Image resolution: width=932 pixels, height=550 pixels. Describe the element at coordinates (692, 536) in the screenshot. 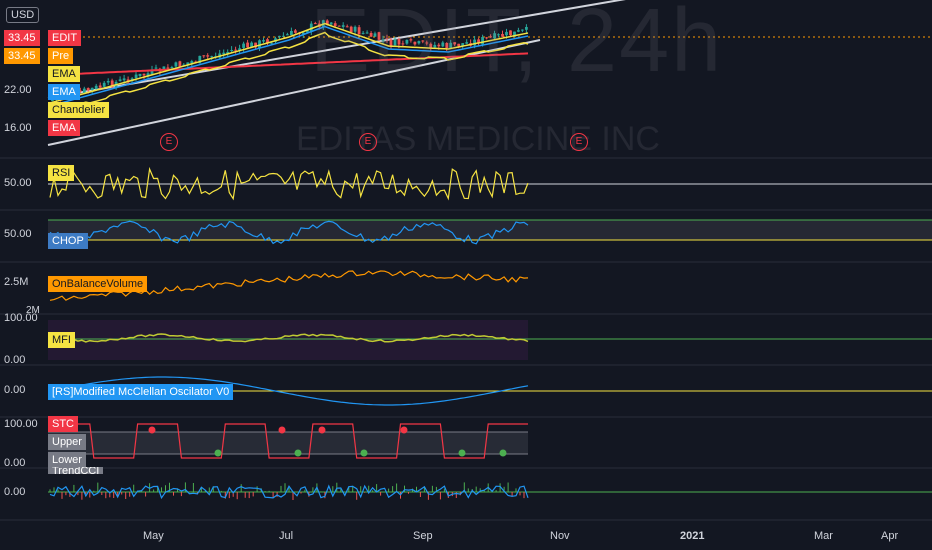

I see `time-axis-2021: 2021` at that location.